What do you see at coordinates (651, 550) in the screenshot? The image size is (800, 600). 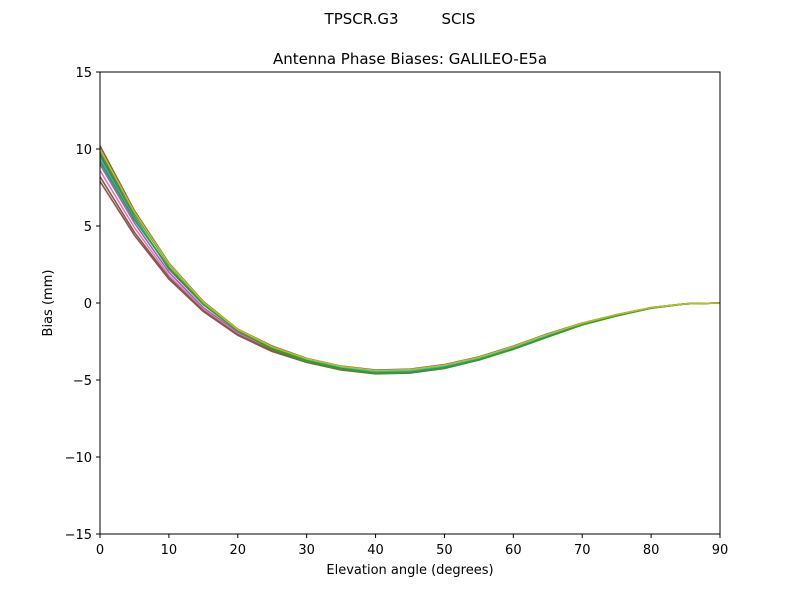 I see `x-tick-label: 80` at bounding box center [651, 550].